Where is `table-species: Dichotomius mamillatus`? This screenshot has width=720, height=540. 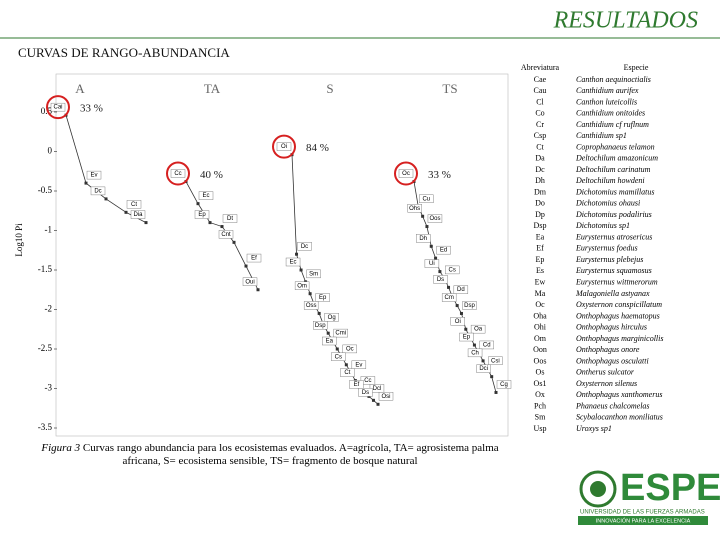
table-species: Dichotomius mamillatus is located at coordinates (614, 191).